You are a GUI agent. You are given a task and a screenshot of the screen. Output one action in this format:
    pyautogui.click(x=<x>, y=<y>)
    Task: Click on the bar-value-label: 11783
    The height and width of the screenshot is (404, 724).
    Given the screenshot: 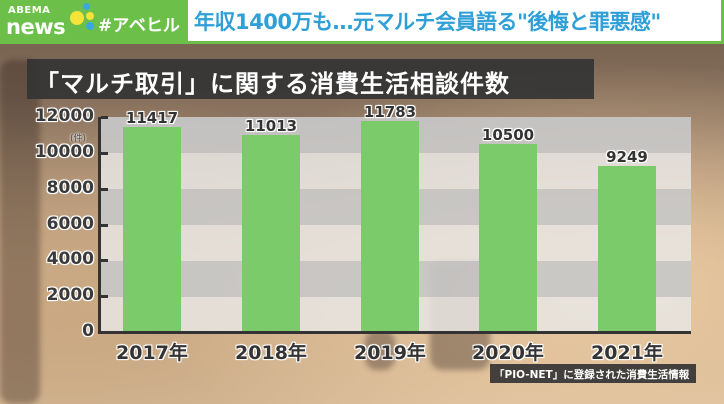 What is the action you would take?
    pyautogui.click(x=390, y=112)
    